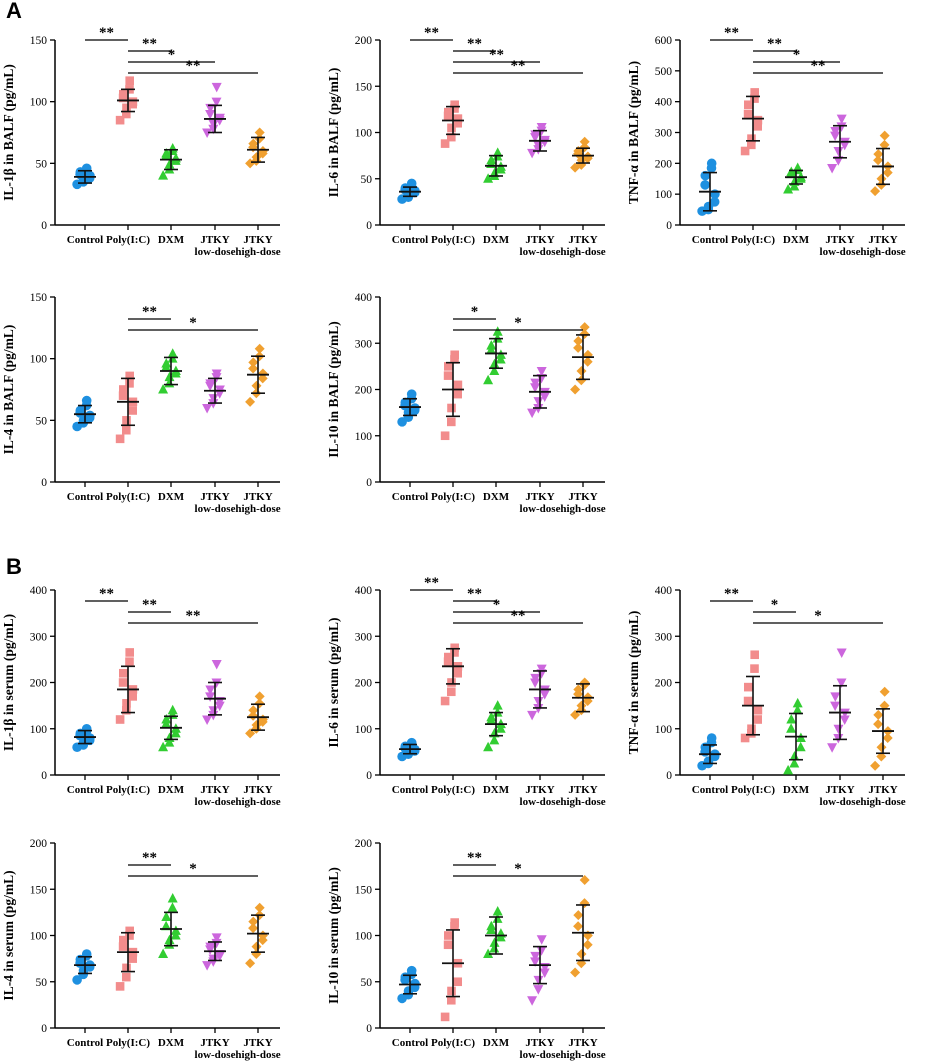 The image size is (927, 1064). I want to click on x-tick-label: Poly(I:C), so click(128, 790).